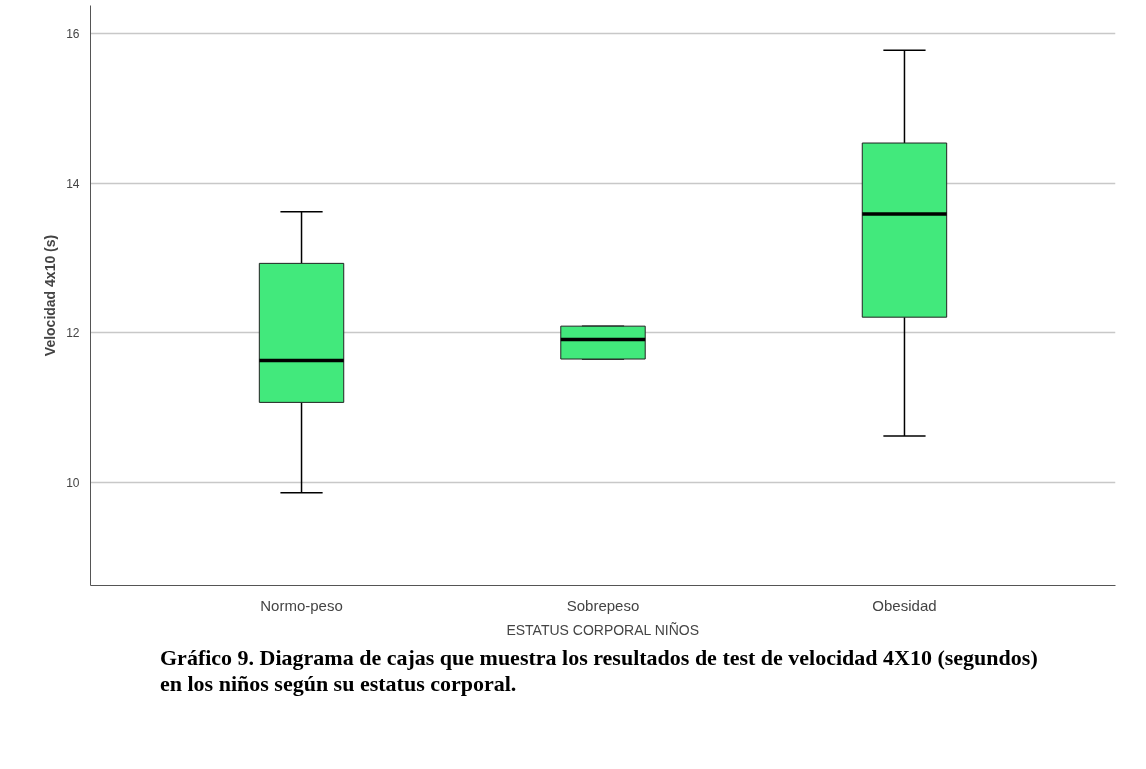 Image resolution: width=1146 pixels, height=769 pixels. Describe the element at coordinates (603, 605) in the screenshot. I see `x-tick-label: Sobrepeso` at that location.